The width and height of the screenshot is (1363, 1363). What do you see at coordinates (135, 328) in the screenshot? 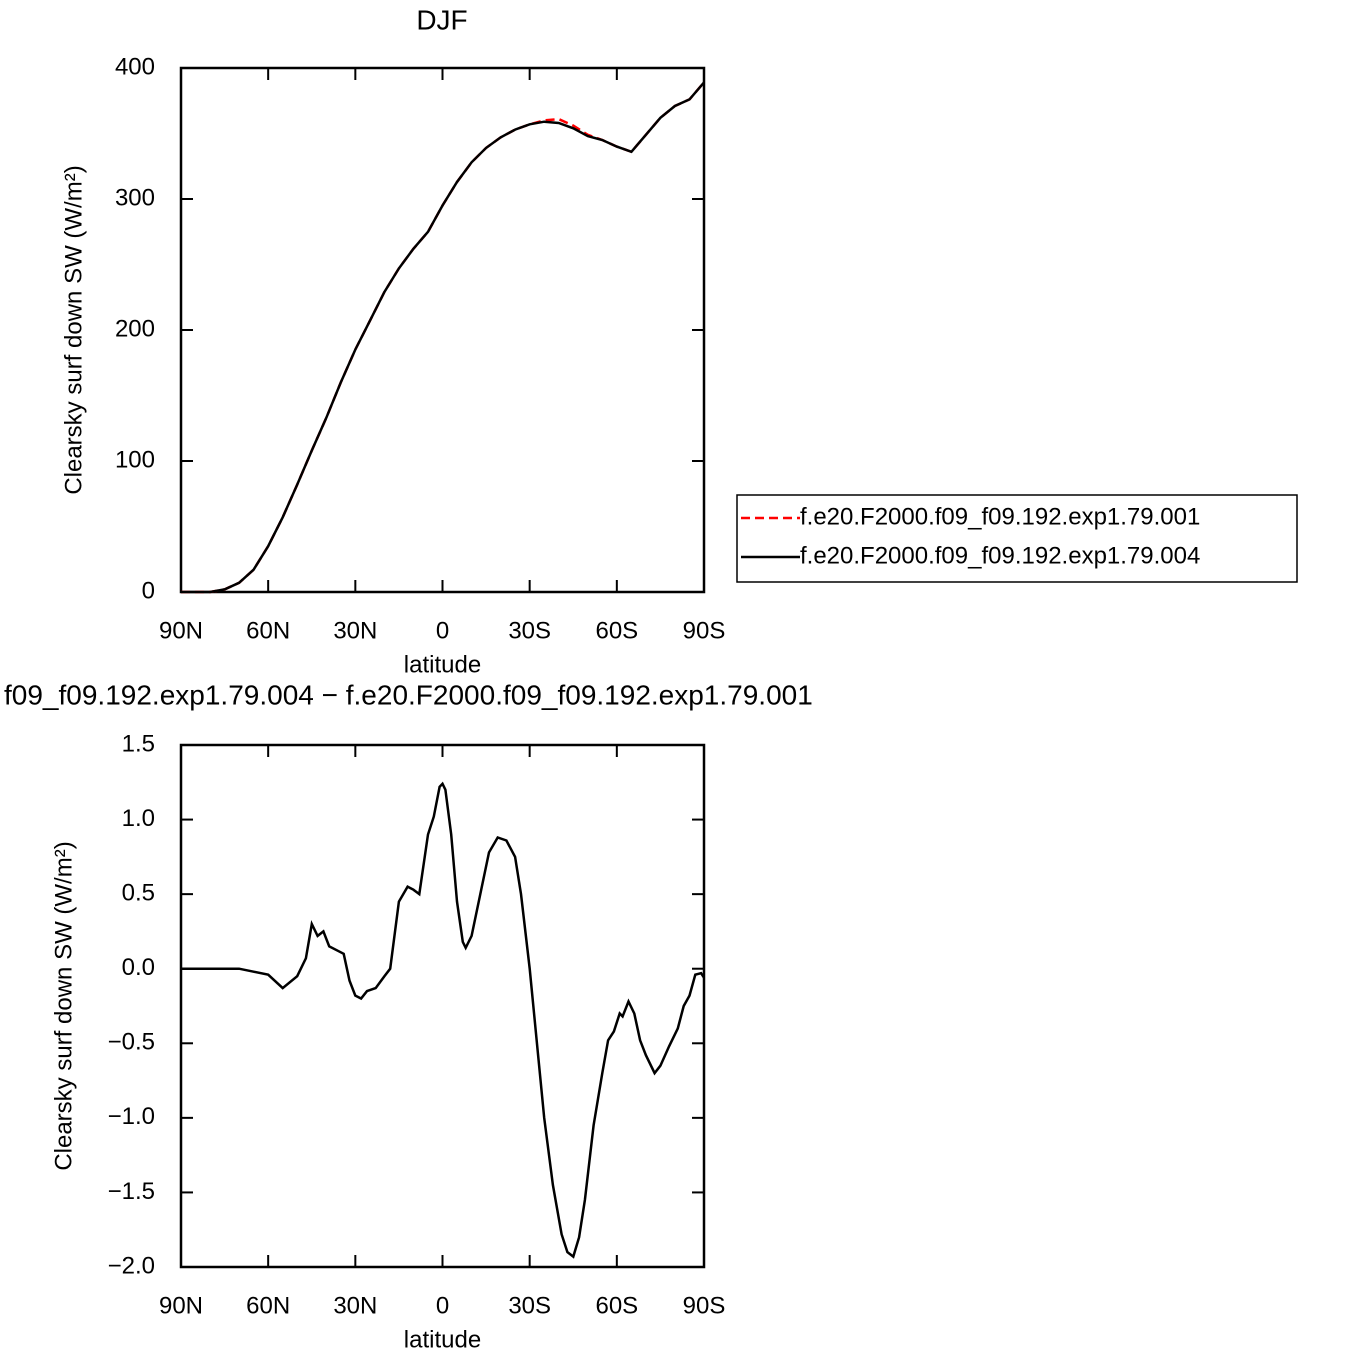
I see `y-tick-label: 200` at bounding box center [135, 328].